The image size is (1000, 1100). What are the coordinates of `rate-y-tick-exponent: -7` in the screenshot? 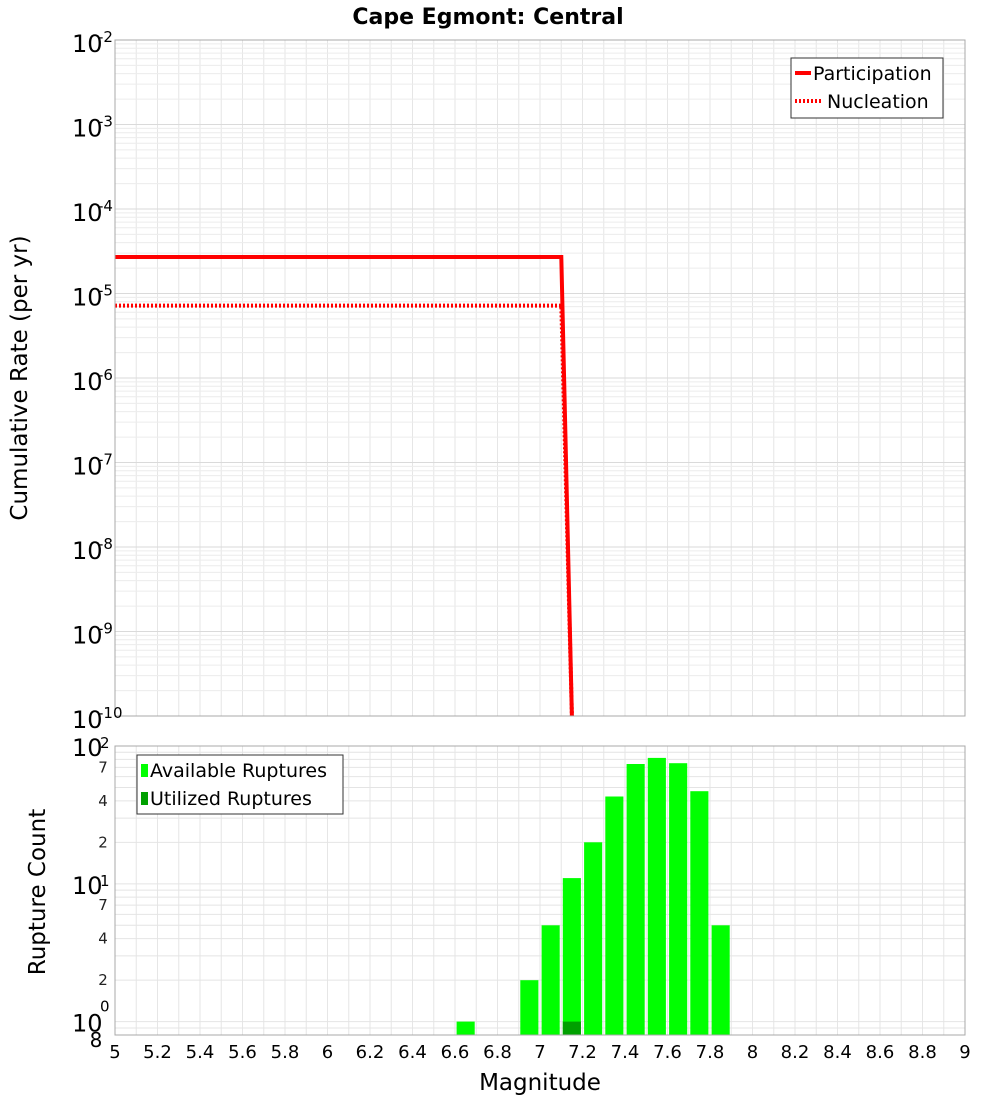 It's located at (105, 460).